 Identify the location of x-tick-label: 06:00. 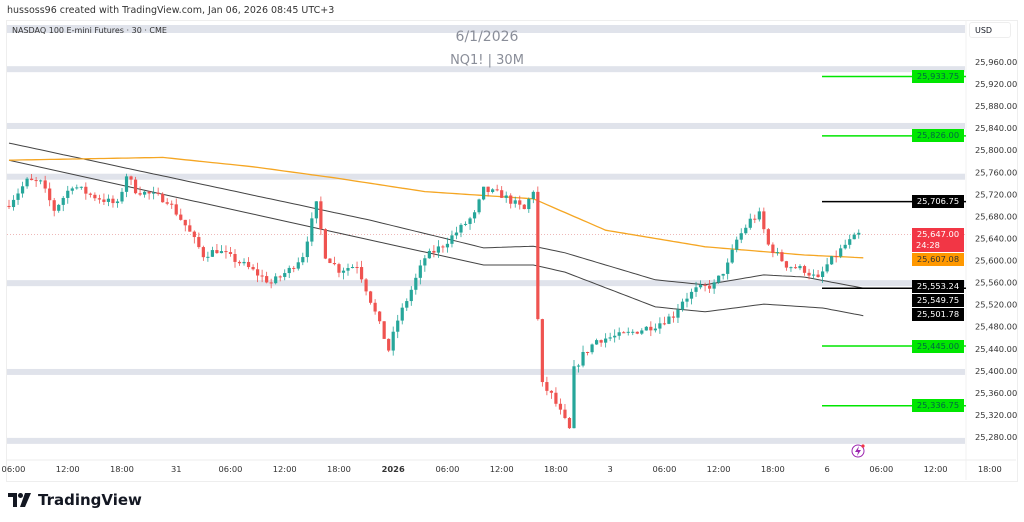
(14, 469).